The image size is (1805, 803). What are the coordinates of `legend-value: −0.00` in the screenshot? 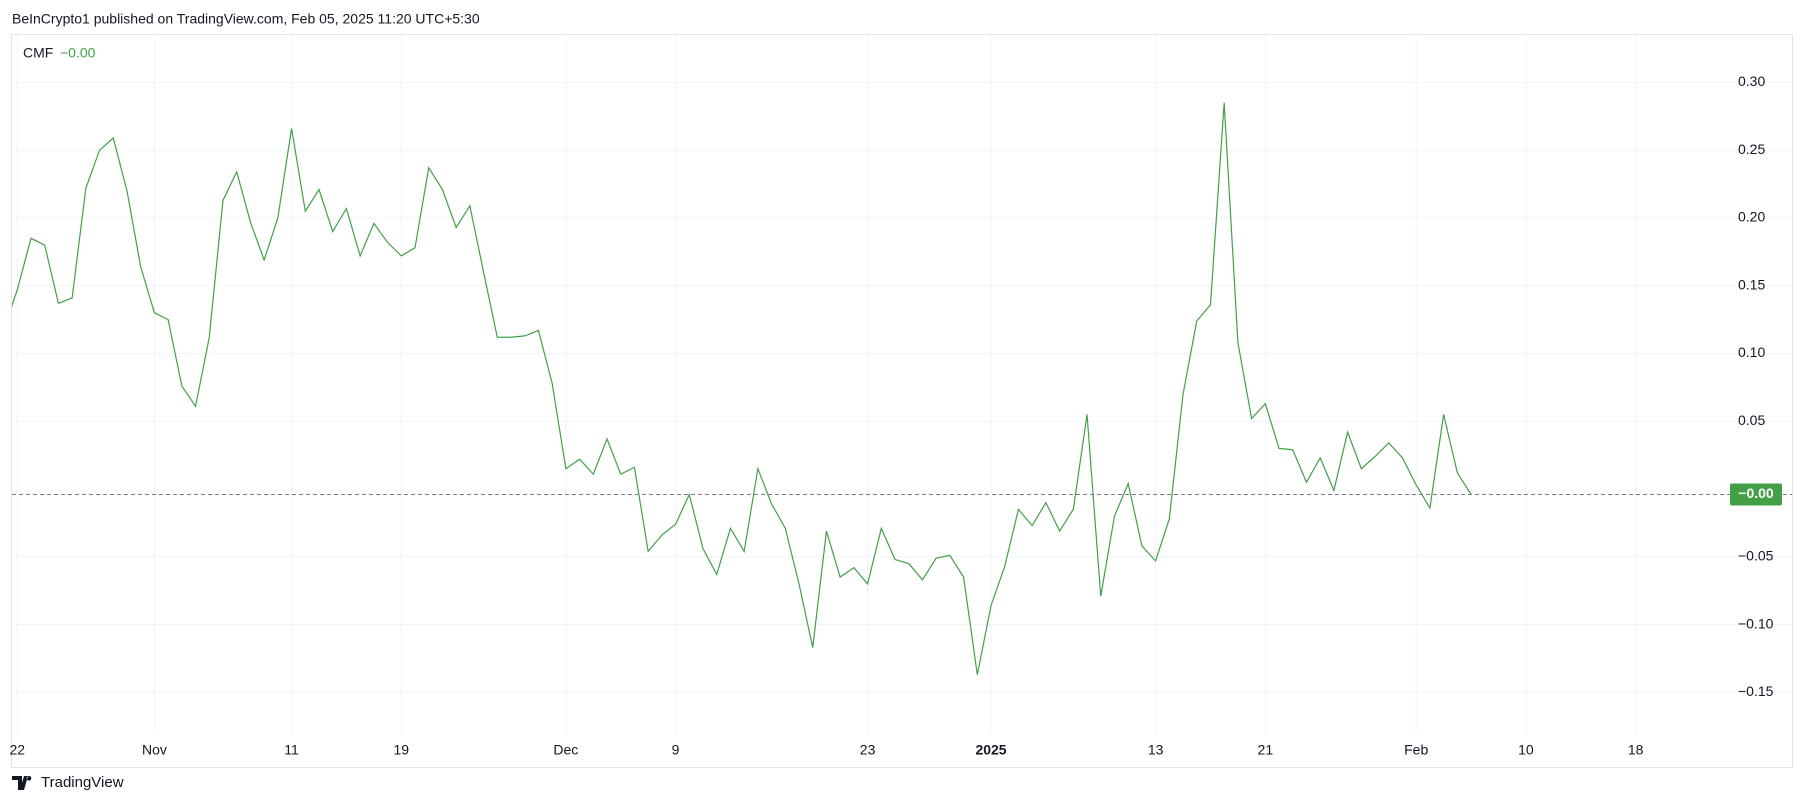 It's located at (78, 53).